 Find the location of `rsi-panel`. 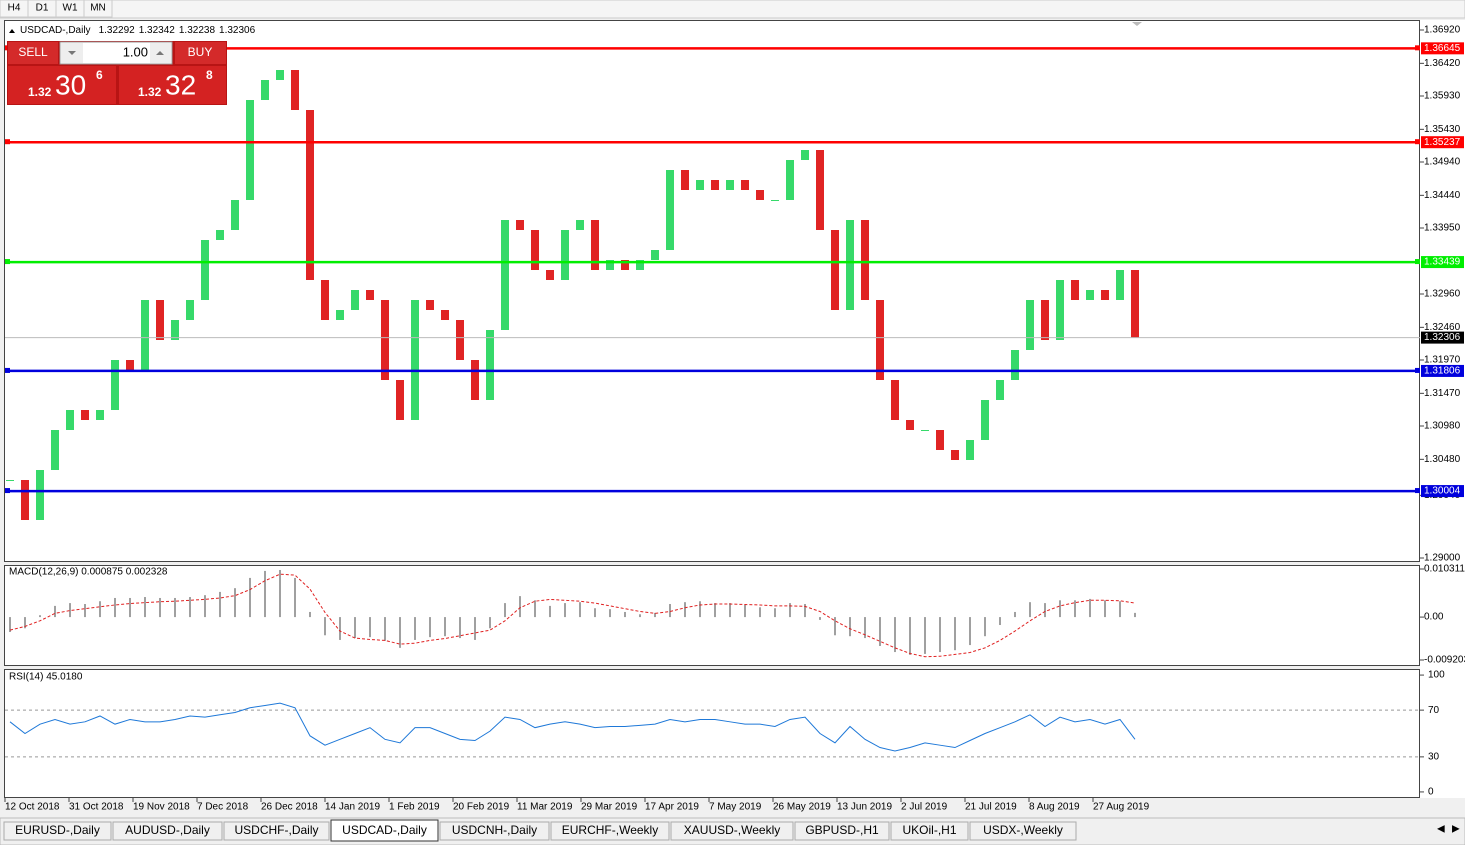

rsi-panel is located at coordinates (712, 733).